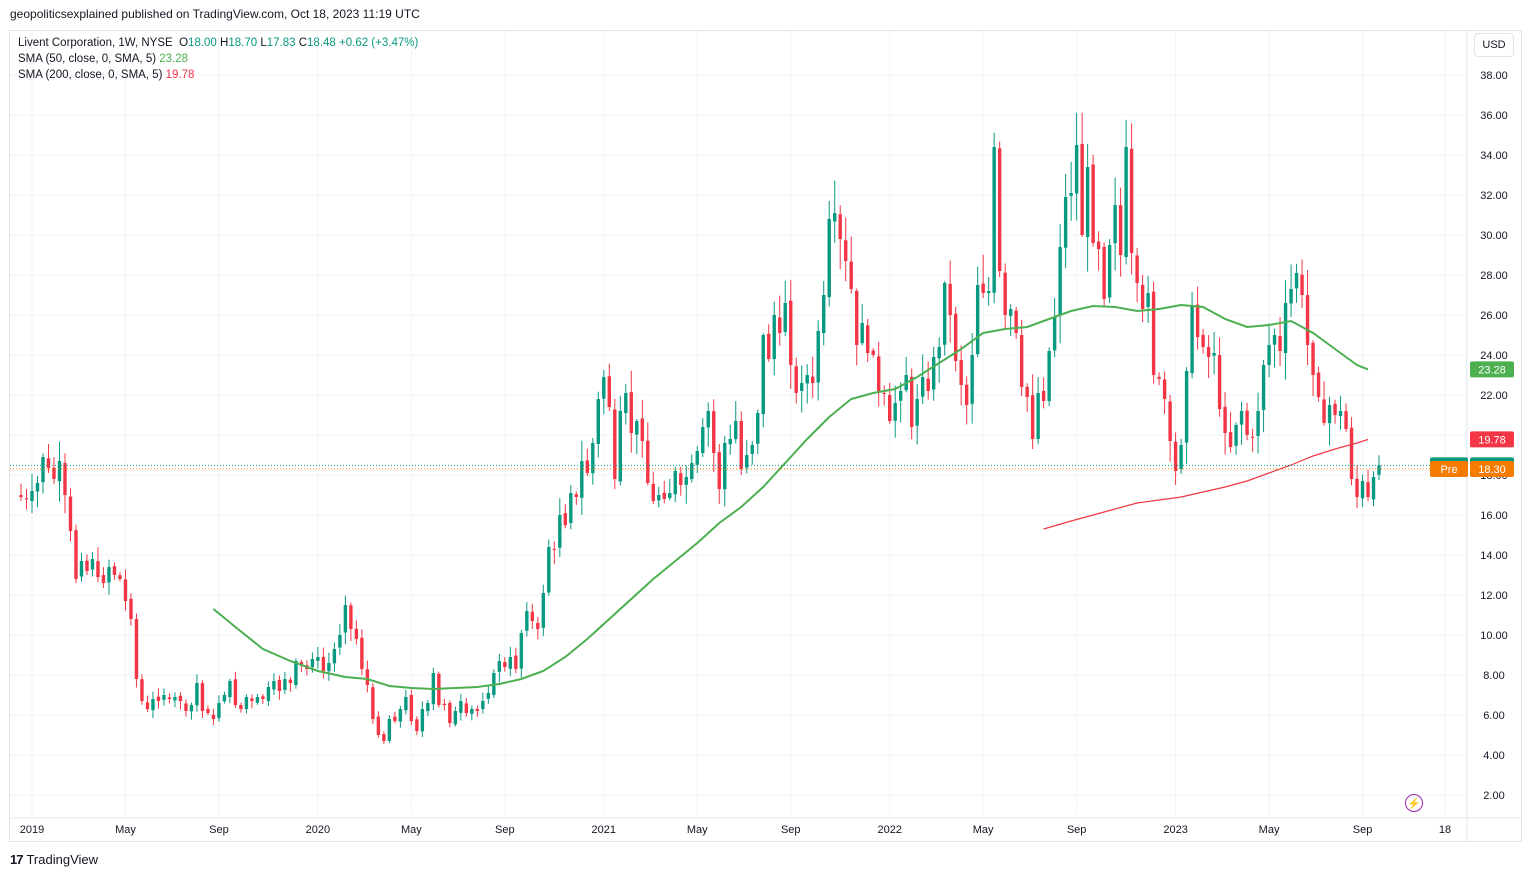  I want to click on sma200-price-tag-bg, so click(1492, 439).